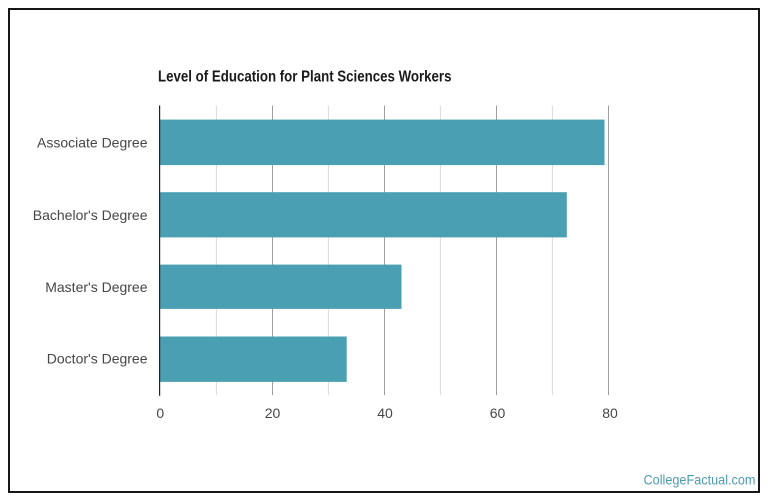 Image resolution: width=770 pixels, height=503 pixels. Describe the element at coordinates (385, 413) in the screenshot. I see `svg-text: 40` at that location.